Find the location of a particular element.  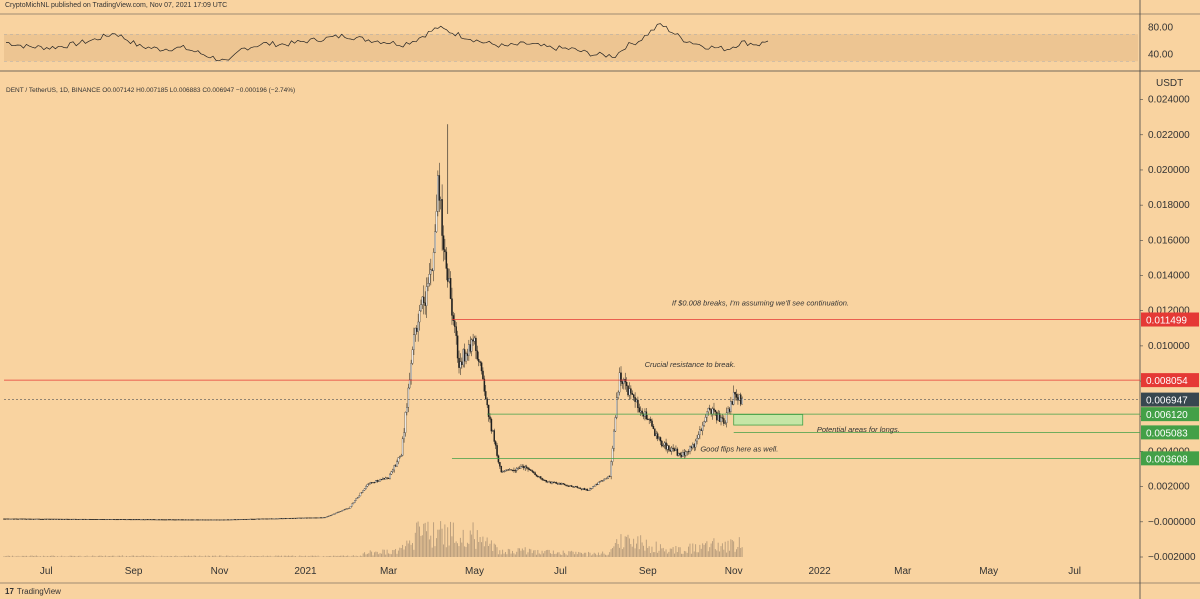

price-axis-unit: USDT is located at coordinates (1169, 83).